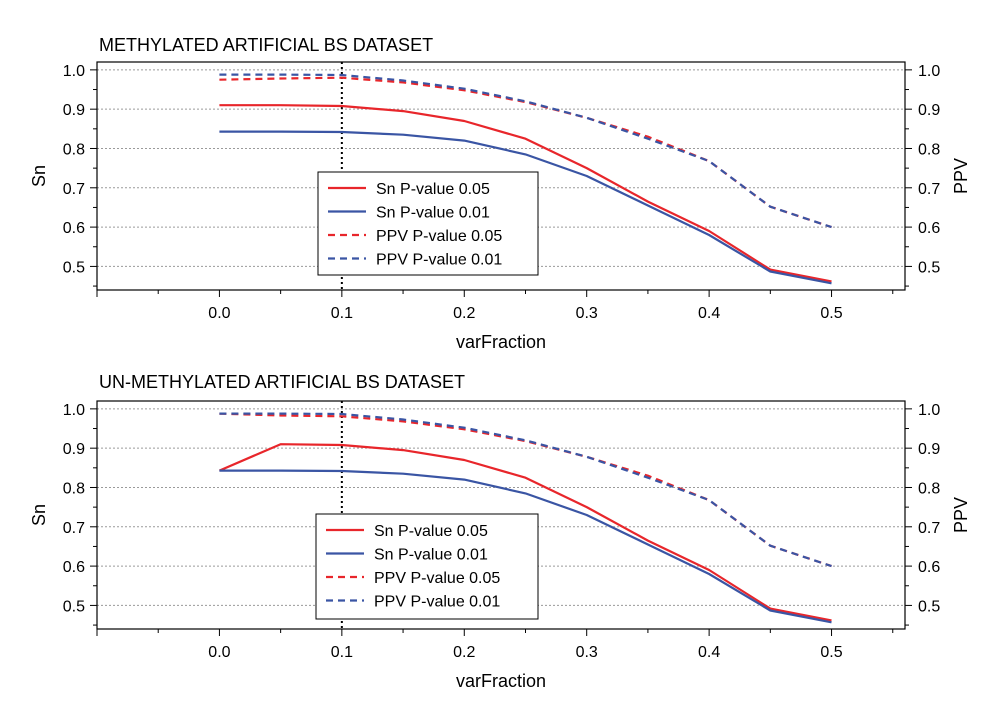 The height and width of the screenshot is (712, 1000). What do you see at coordinates (266, 45) in the screenshot?
I see `chart-title: METHYLATED ARTIFICIAL BS DATASET` at bounding box center [266, 45].